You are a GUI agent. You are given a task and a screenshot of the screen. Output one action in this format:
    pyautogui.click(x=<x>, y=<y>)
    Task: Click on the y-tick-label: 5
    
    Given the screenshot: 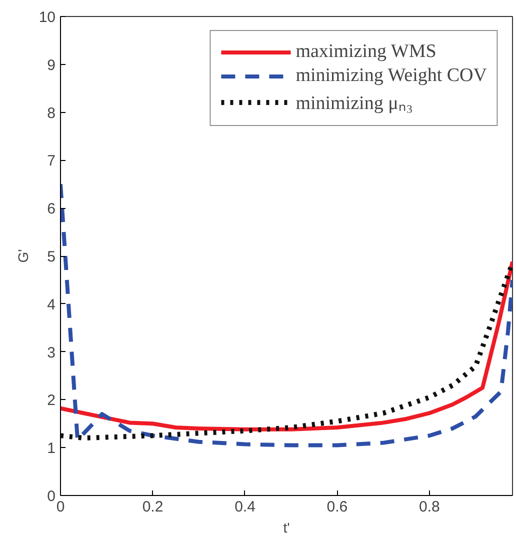 What is the action you would take?
    pyautogui.click(x=51, y=257)
    